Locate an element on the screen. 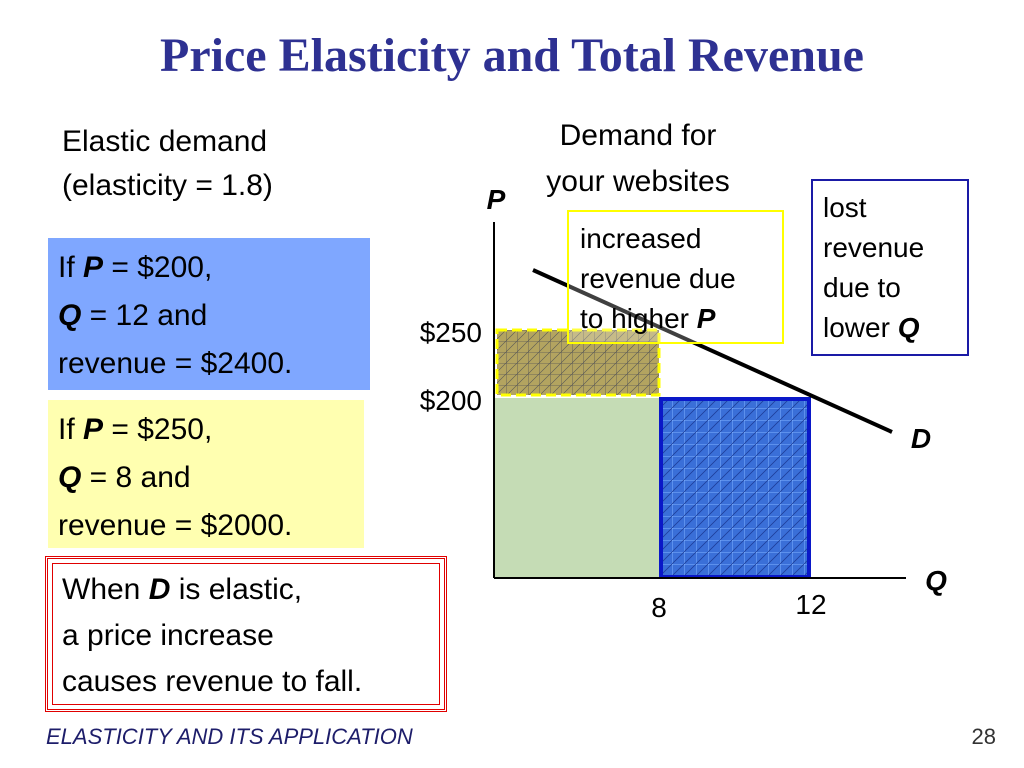  gain-area-border is located at coordinates (578, 362).